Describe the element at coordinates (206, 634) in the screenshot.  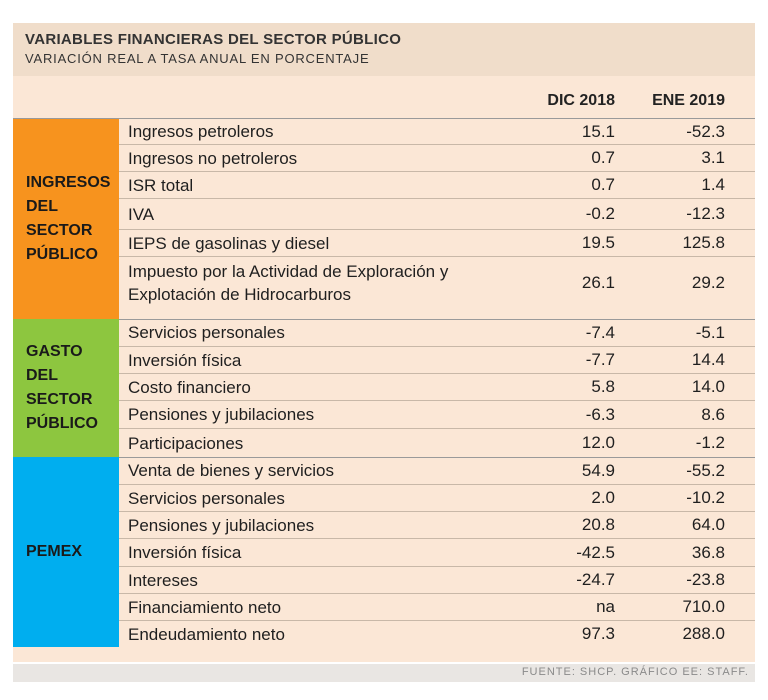
I see `row-label: Endeudamiento neto` at that location.